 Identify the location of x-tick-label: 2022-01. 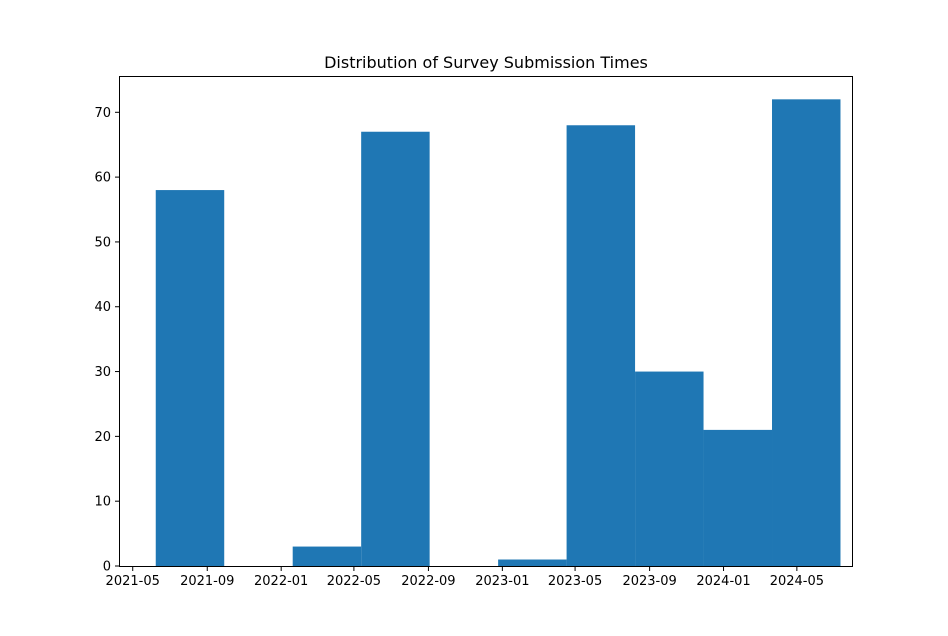
(281, 581).